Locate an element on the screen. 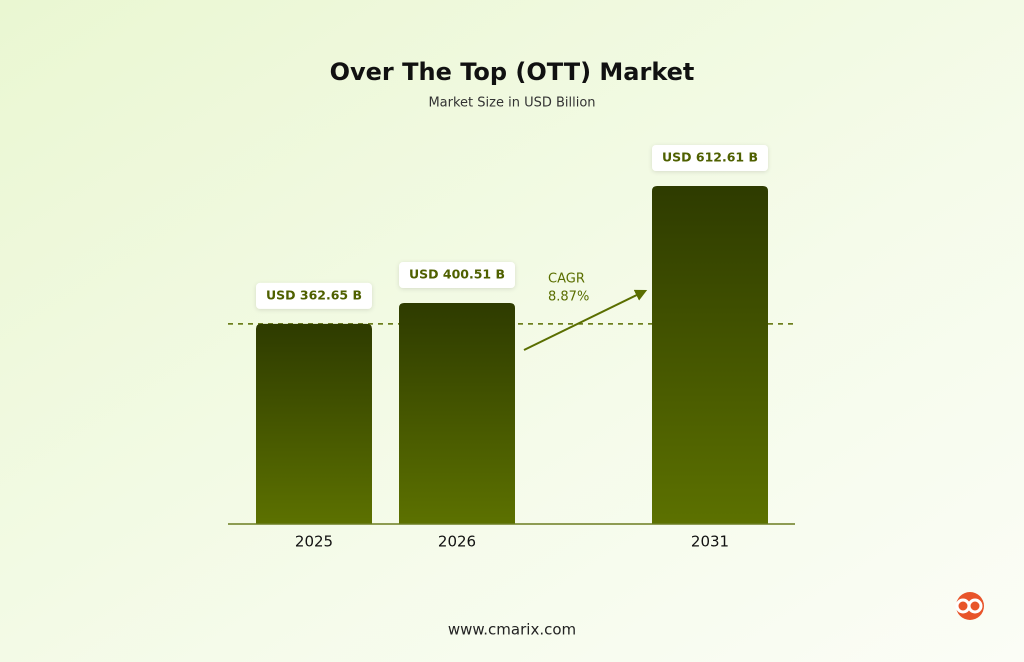  logo is located at coordinates (969, 606).